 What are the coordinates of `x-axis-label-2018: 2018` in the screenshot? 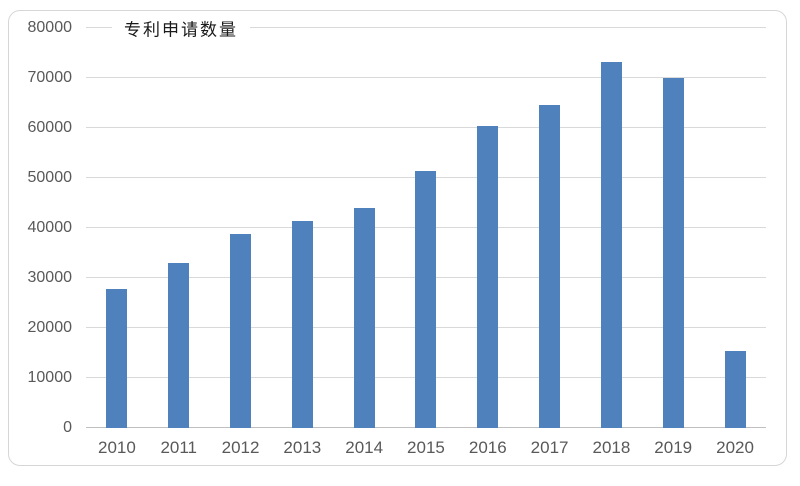 It's located at (611, 447).